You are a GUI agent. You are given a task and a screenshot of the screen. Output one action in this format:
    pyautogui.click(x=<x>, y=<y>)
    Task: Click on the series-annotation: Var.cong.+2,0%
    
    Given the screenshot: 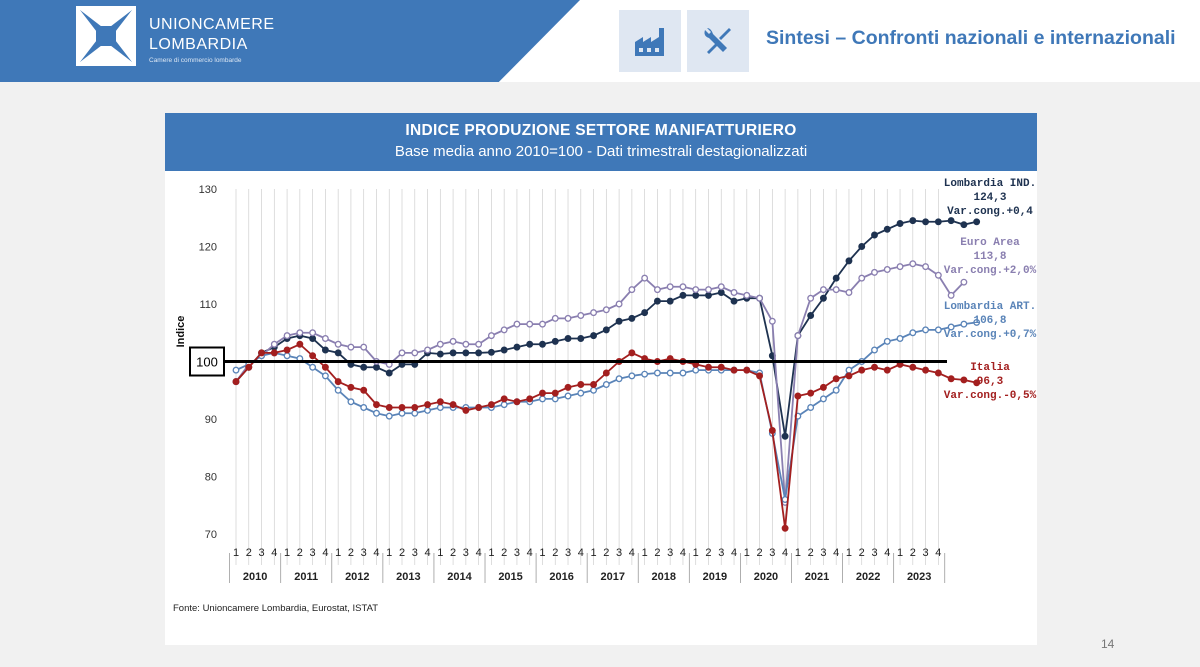 What is the action you would take?
    pyautogui.click(x=990, y=271)
    